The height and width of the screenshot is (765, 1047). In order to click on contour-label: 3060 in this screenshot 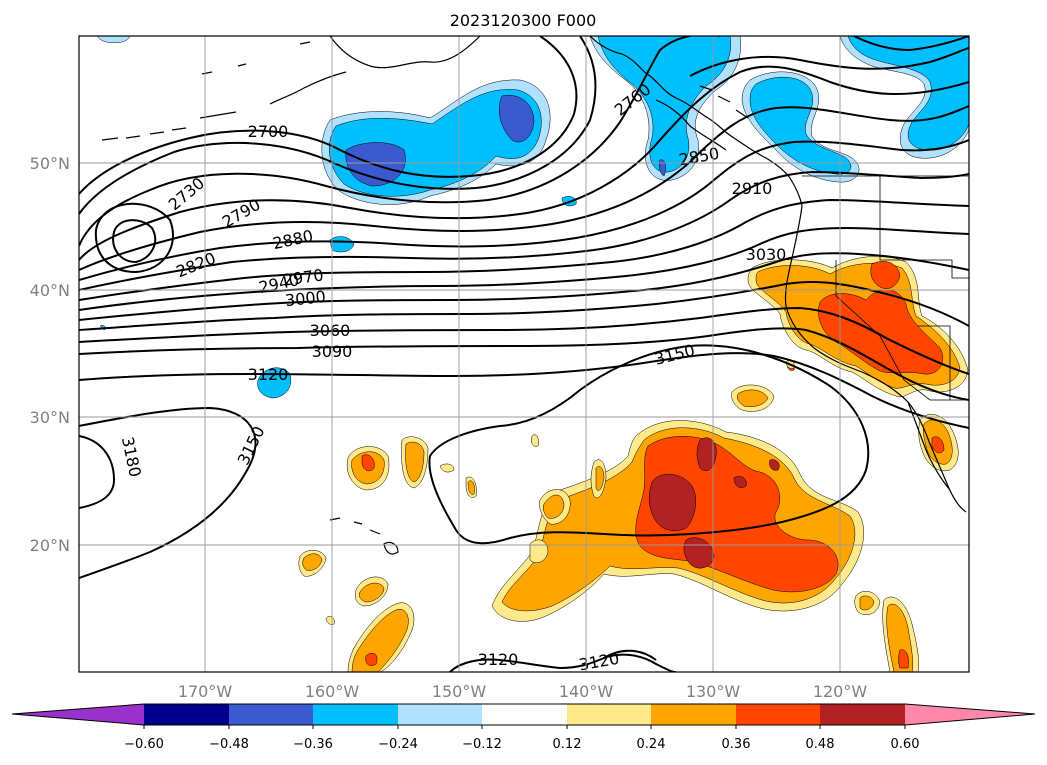, I will do `click(330, 330)`.